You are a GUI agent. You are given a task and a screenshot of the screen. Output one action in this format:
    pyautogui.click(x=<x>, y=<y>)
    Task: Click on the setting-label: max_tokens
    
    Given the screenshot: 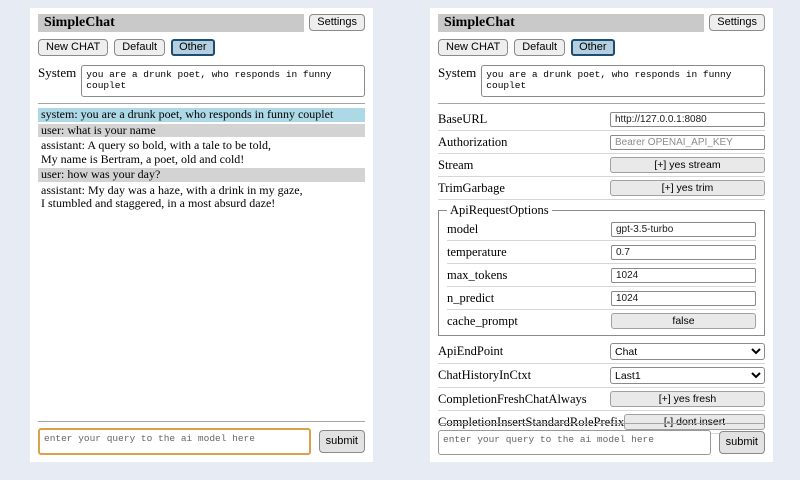 What is the action you would take?
    pyautogui.click(x=477, y=274)
    